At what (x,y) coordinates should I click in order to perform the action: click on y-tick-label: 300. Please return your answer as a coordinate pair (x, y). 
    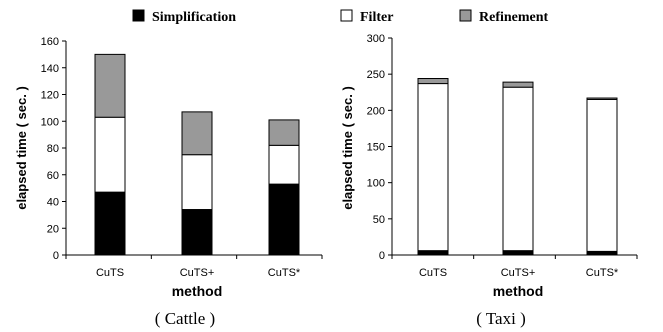
    Looking at the image, I should click on (376, 39).